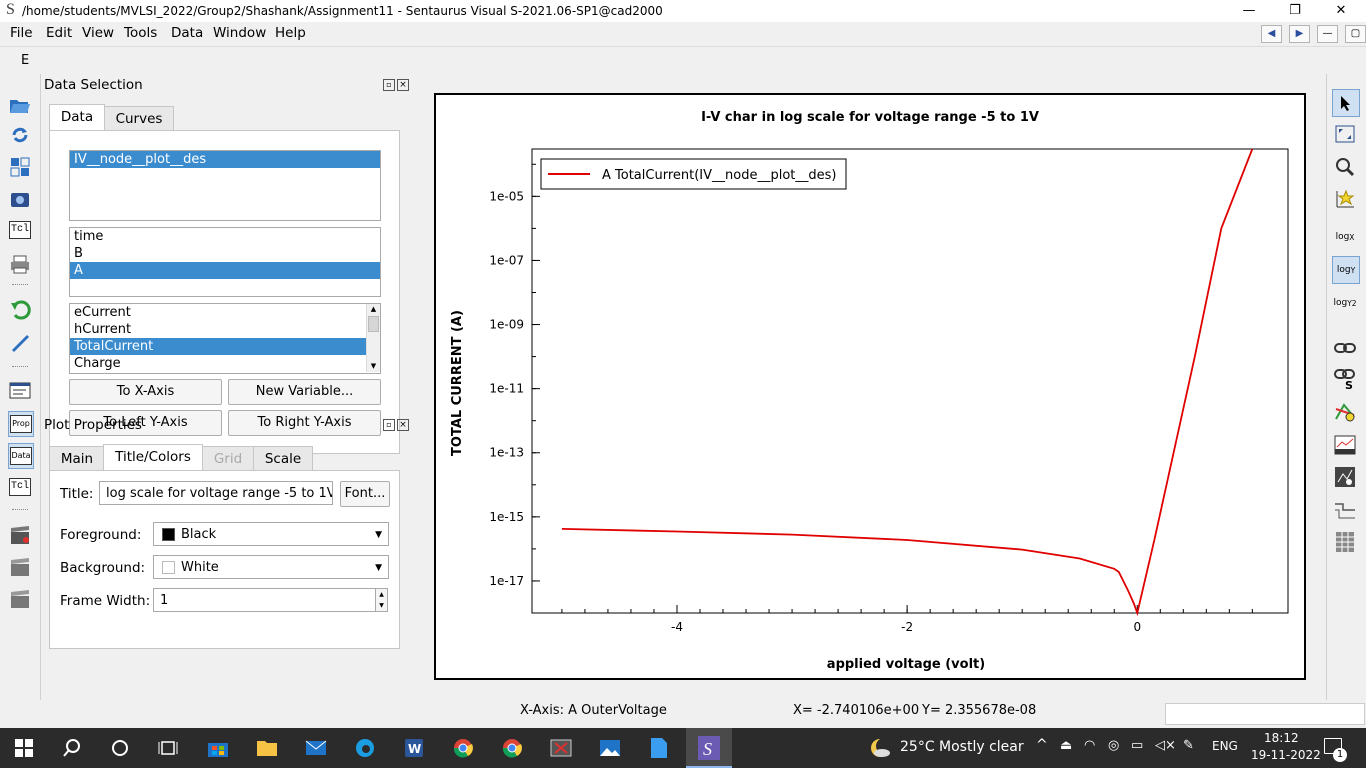 The width and height of the screenshot is (1366, 768). Describe the element at coordinates (59, 33) in the screenshot. I see `menu-edit: Edit` at that location.